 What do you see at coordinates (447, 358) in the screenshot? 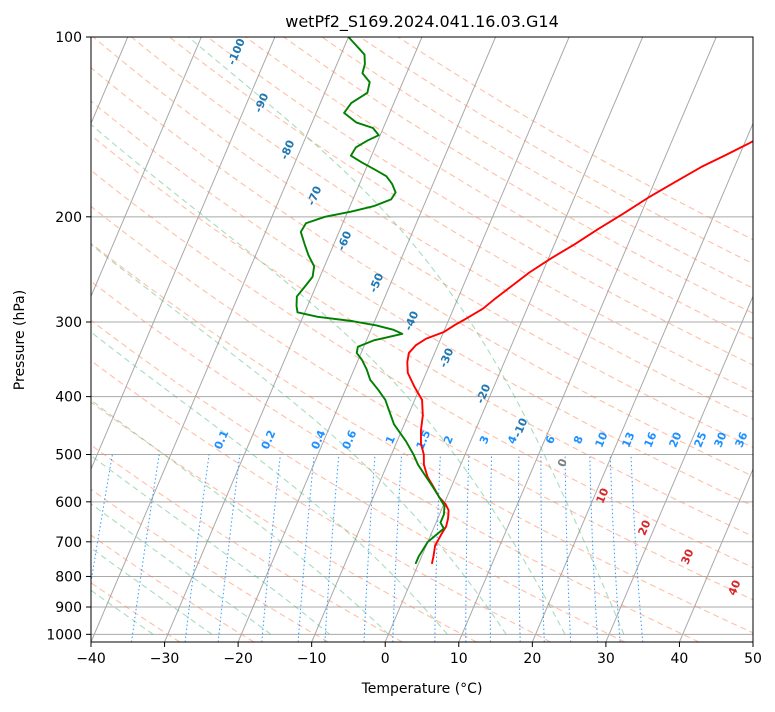
I see `isotherm-label: -30` at bounding box center [447, 358].